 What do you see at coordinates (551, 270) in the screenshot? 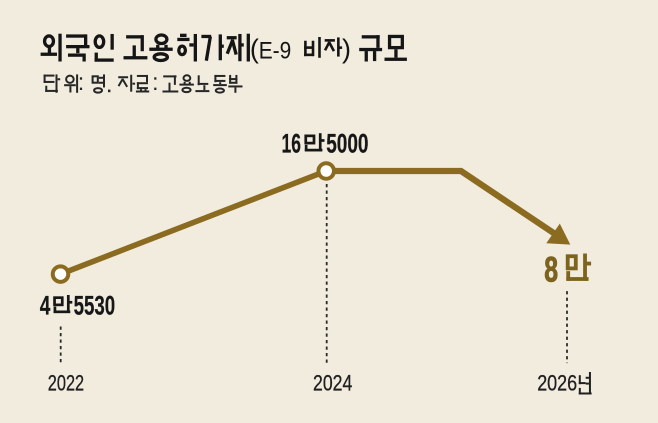
I see `svg-text: 8` at bounding box center [551, 270].